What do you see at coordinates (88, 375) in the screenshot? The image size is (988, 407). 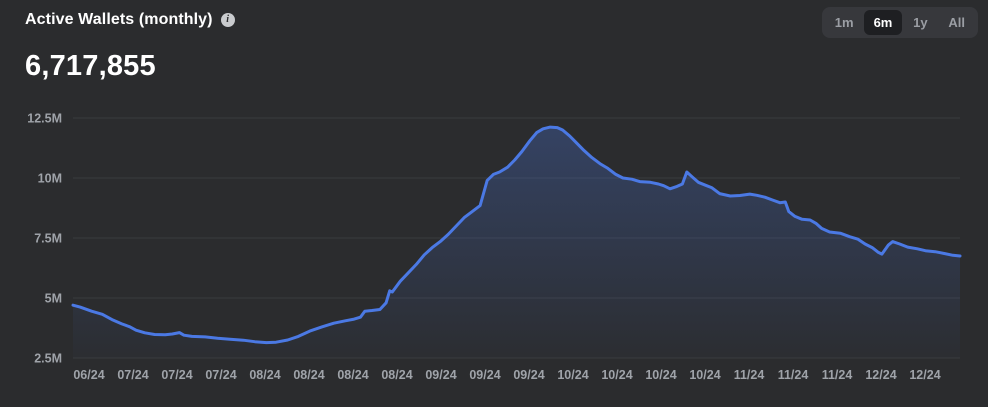 I see `x-axis-tick-label: 06/24` at bounding box center [88, 375].